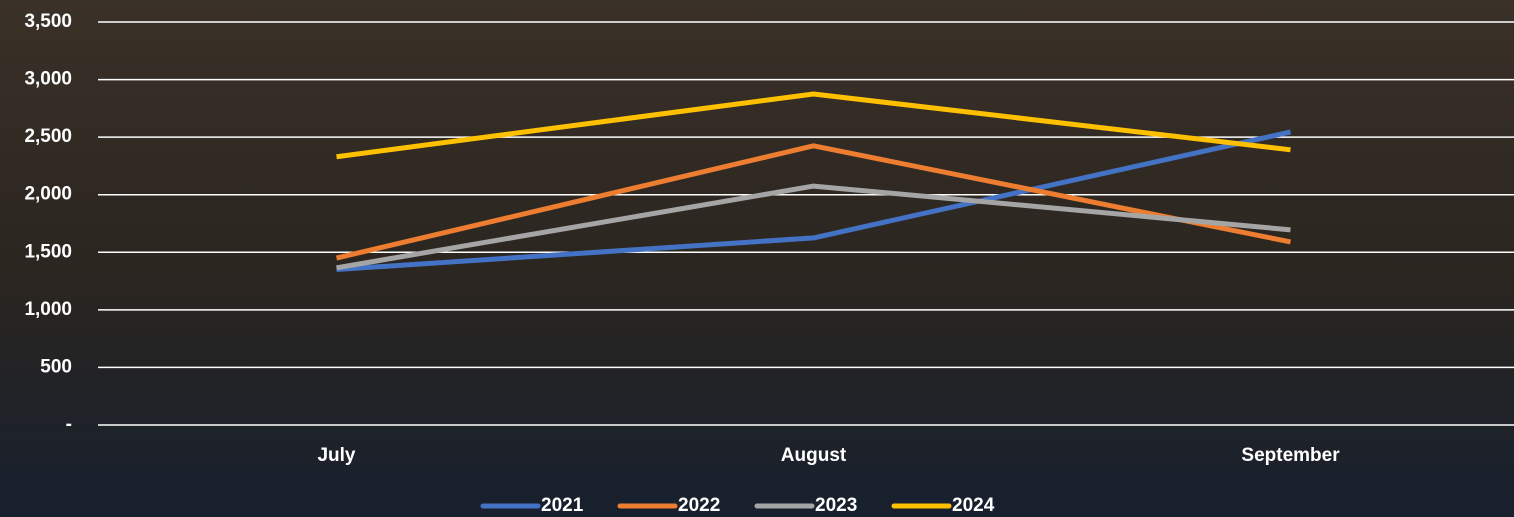 This screenshot has width=1514, height=517. Describe the element at coordinates (48, 251) in the screenshot. I see `y-tick-label: 1,500` at that location.